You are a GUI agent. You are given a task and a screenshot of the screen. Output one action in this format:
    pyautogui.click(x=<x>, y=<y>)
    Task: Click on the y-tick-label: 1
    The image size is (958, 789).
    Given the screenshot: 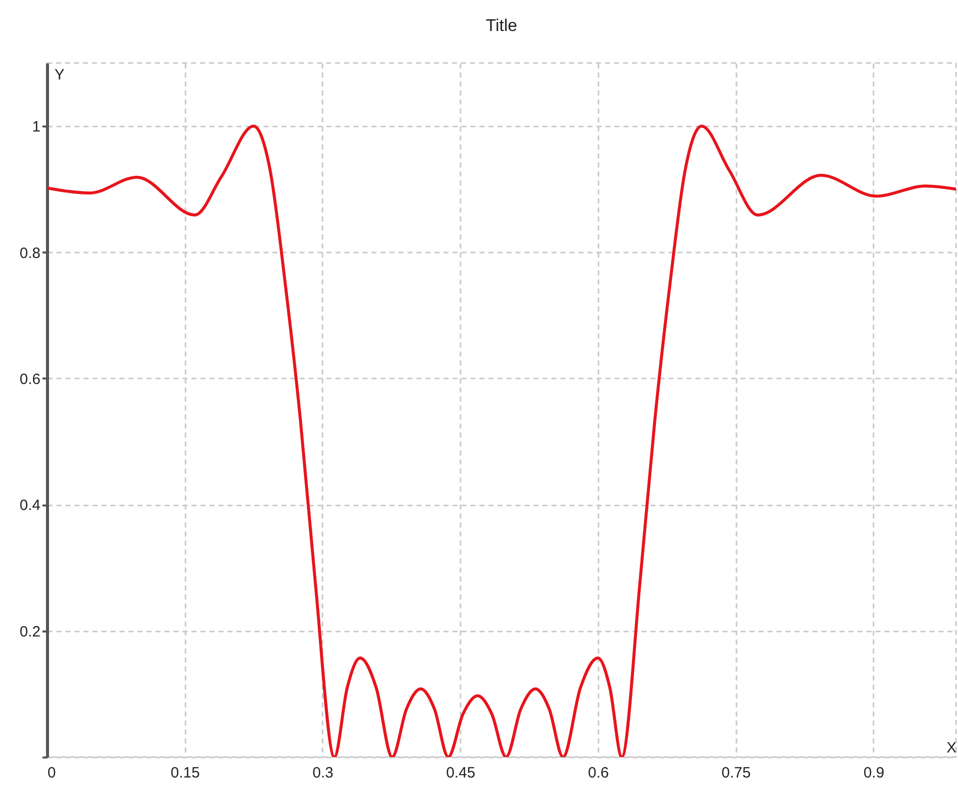 What is the action you would take?
    pyautogui.click(x=36, y=127)
    